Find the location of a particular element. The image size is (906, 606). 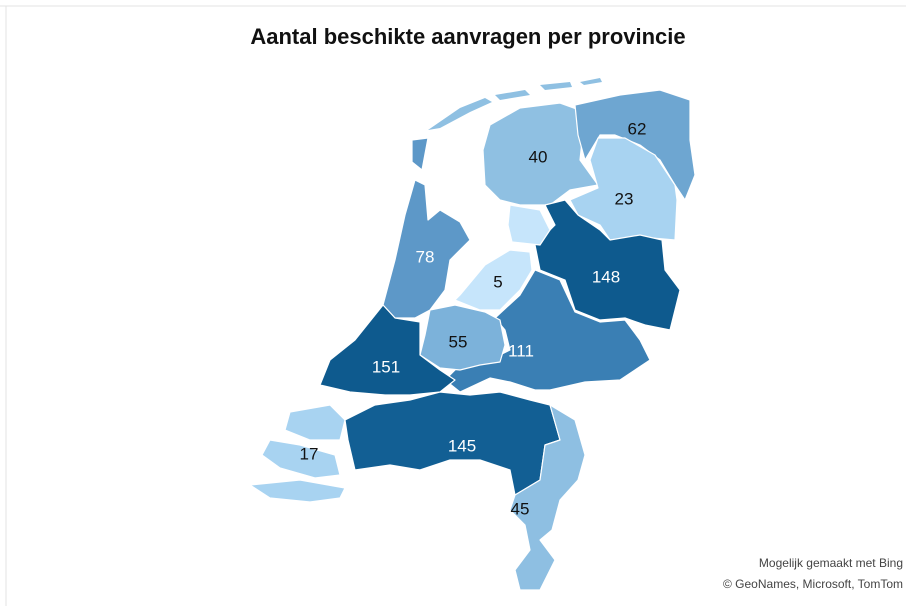

region-value-label: 40 is located at coordinates (538, 156).